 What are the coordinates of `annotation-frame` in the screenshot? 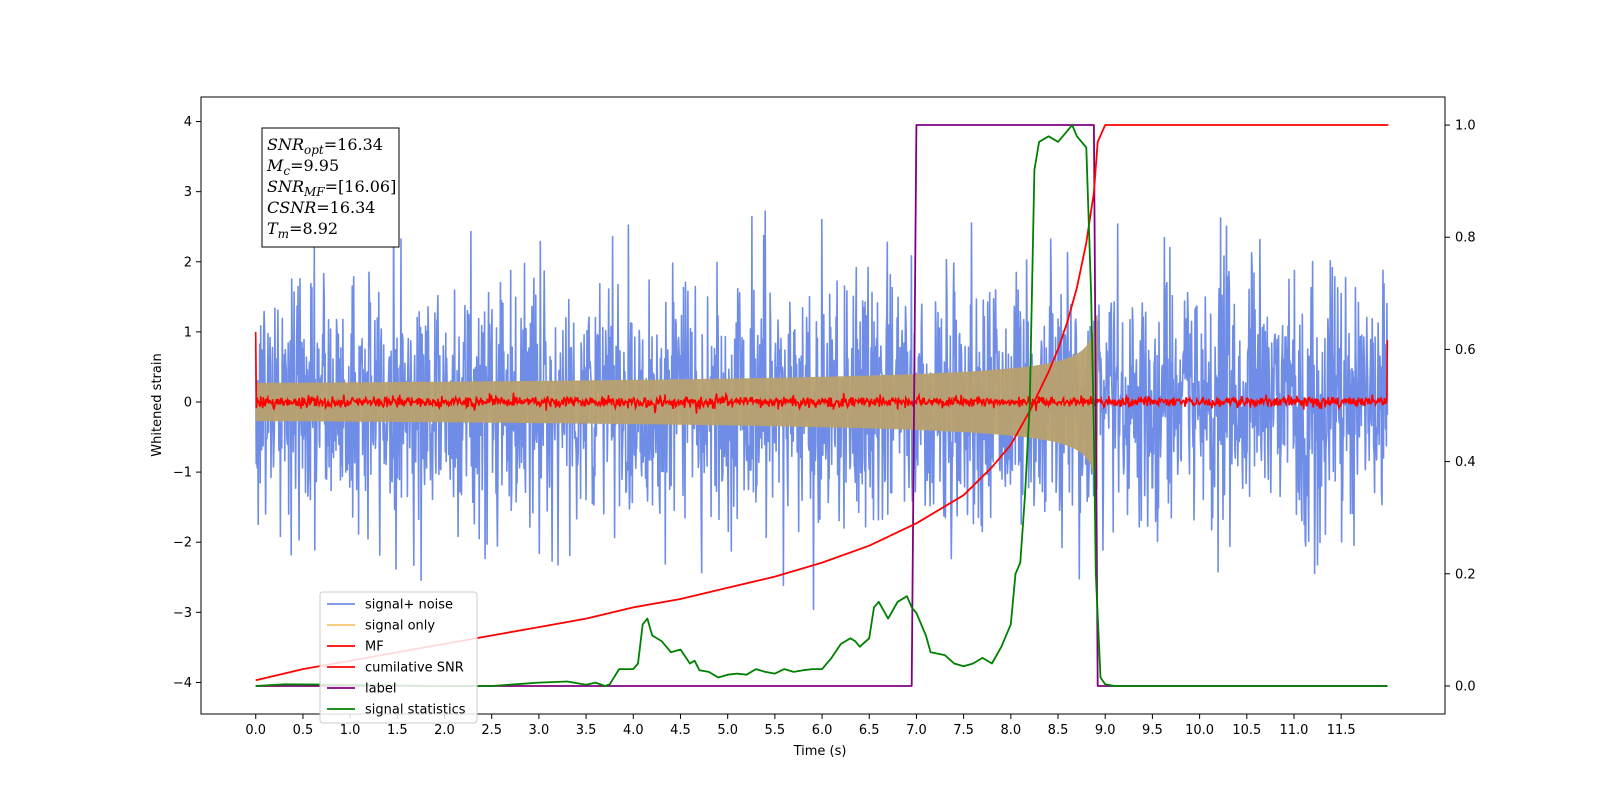 It's located at (330, 187).